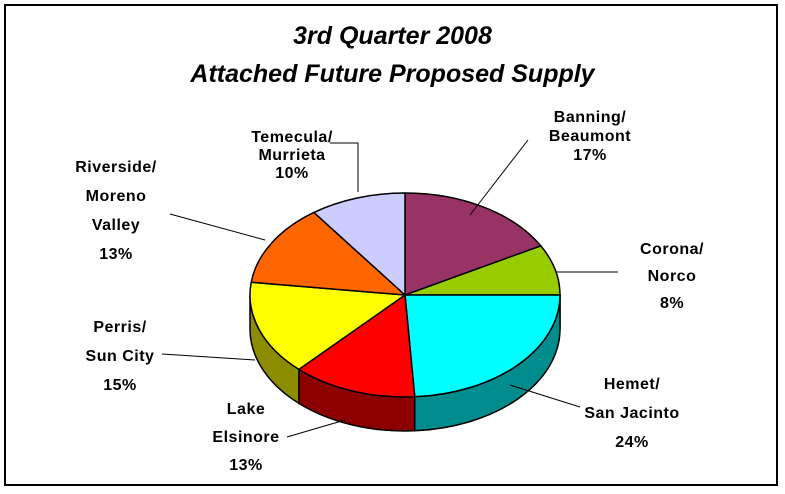 The width and height of the screenshot is (785, 494). I want to click on slice-label: Riverside/ Moreno Valley, so click(116, 196).